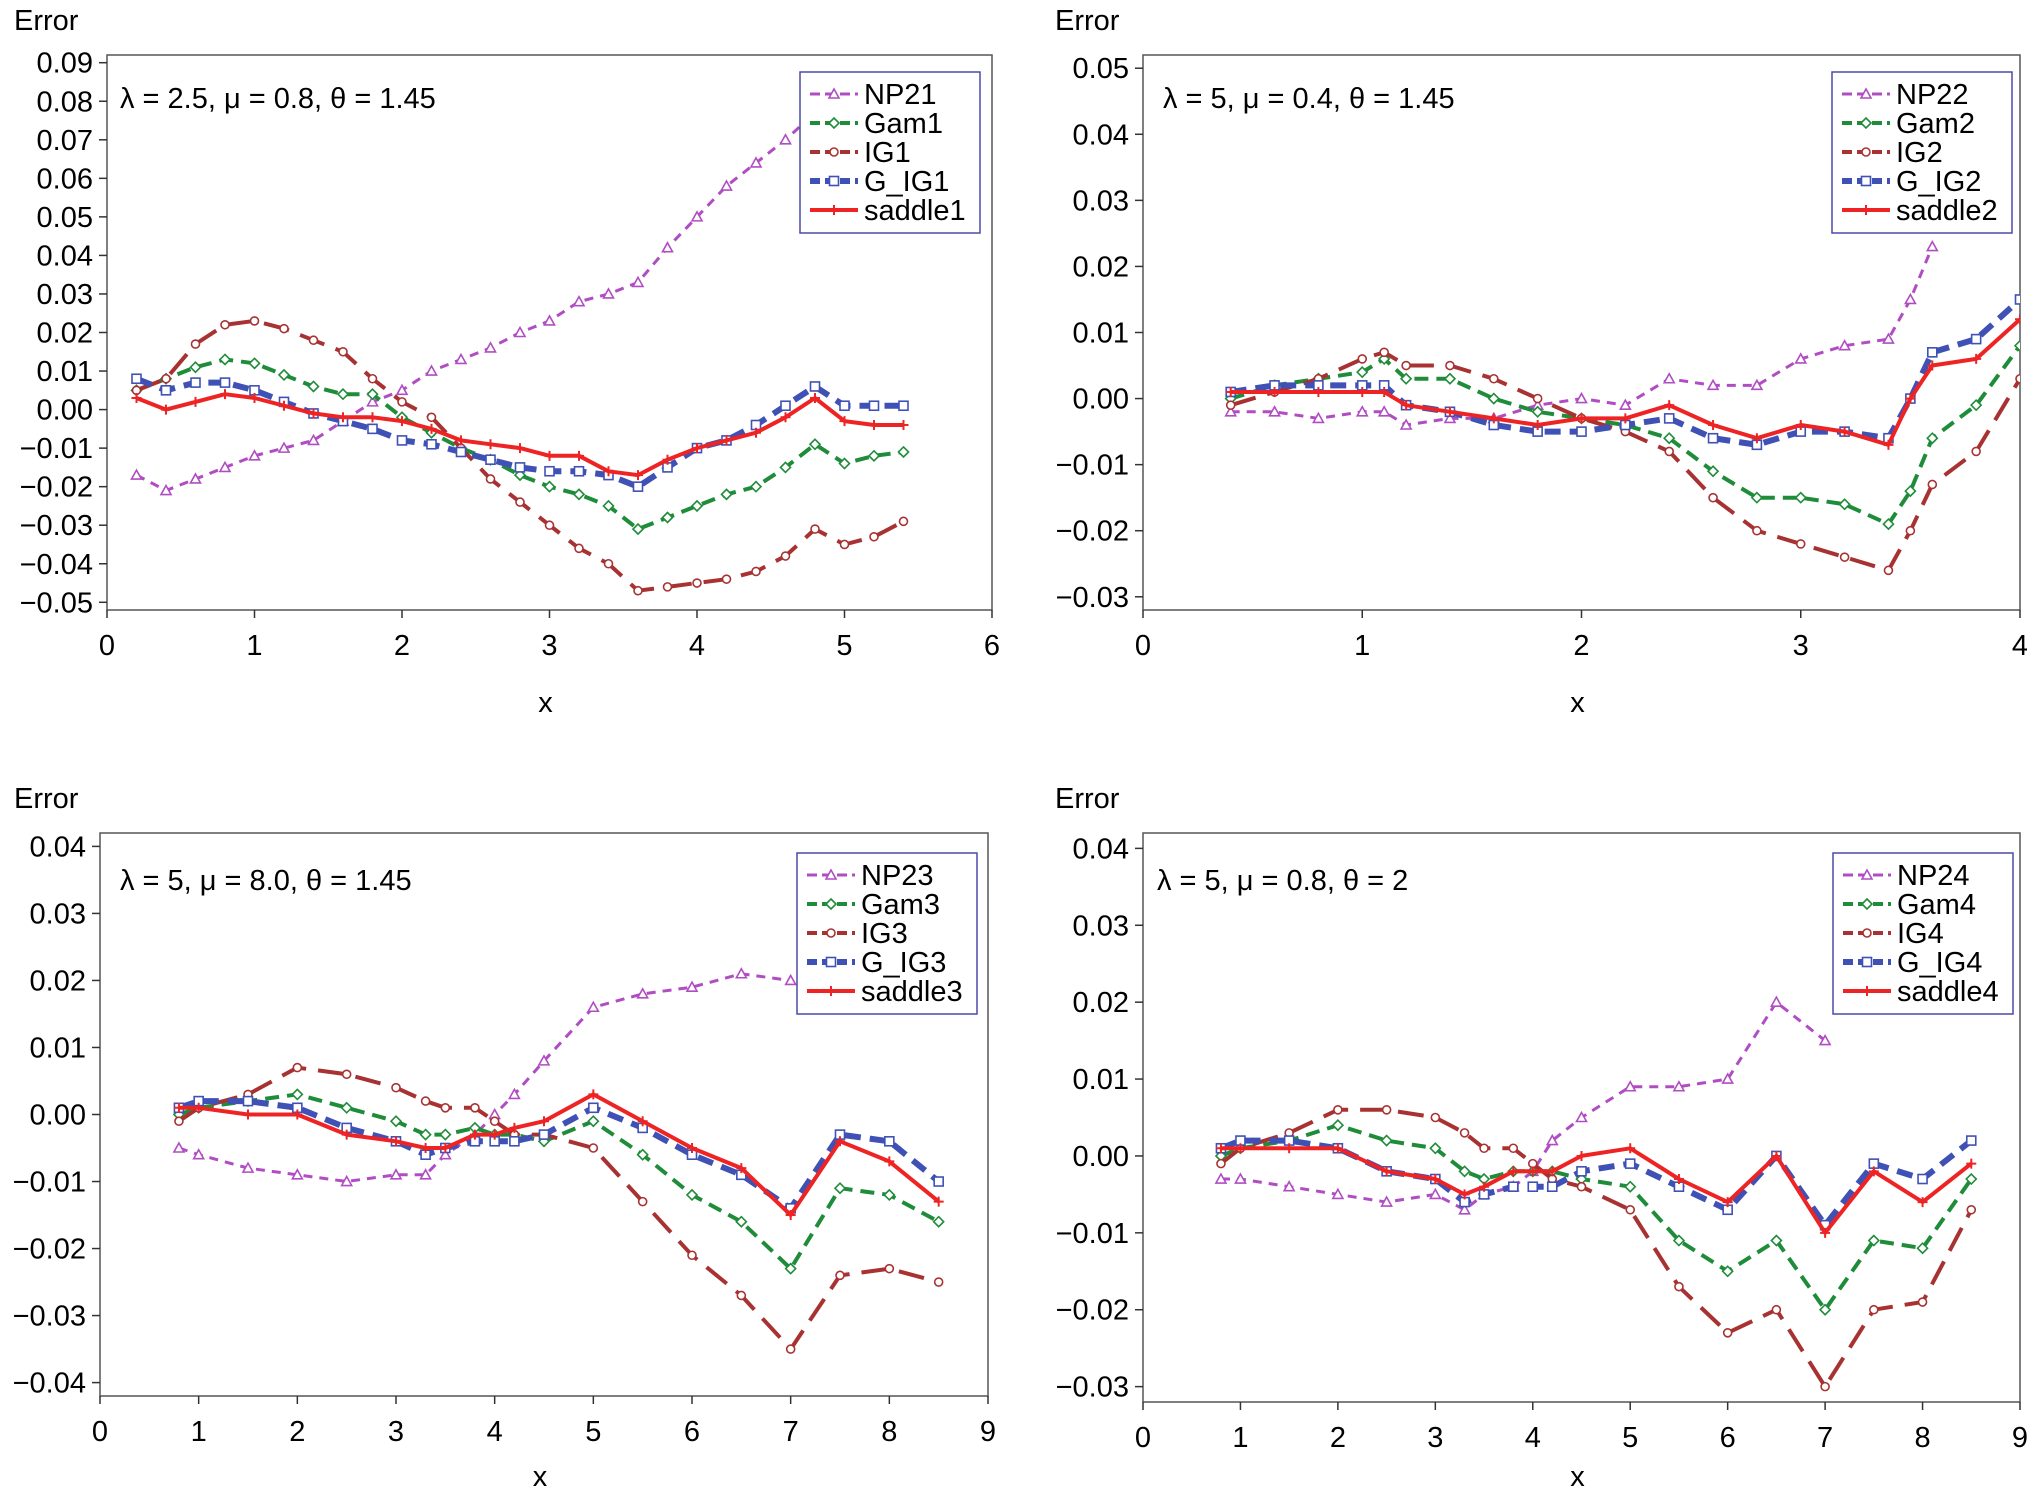 This screenshot has width=2027, height=1506. I want to click on series-line-G_IG1, so click(519, 433).